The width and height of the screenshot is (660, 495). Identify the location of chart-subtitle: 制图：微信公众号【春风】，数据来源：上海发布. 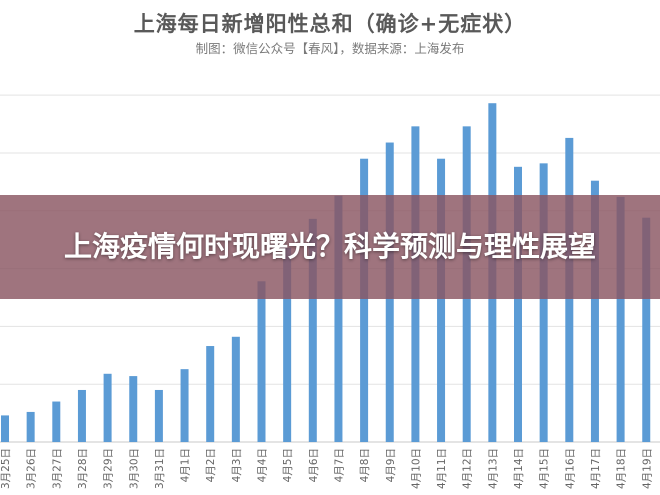
(330, 48).